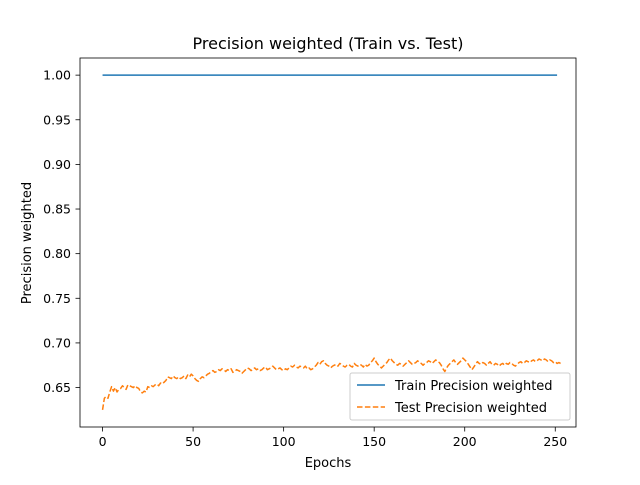 This screenshot has width=640, height=485. I want to click on legend-box, so click(460, 396).